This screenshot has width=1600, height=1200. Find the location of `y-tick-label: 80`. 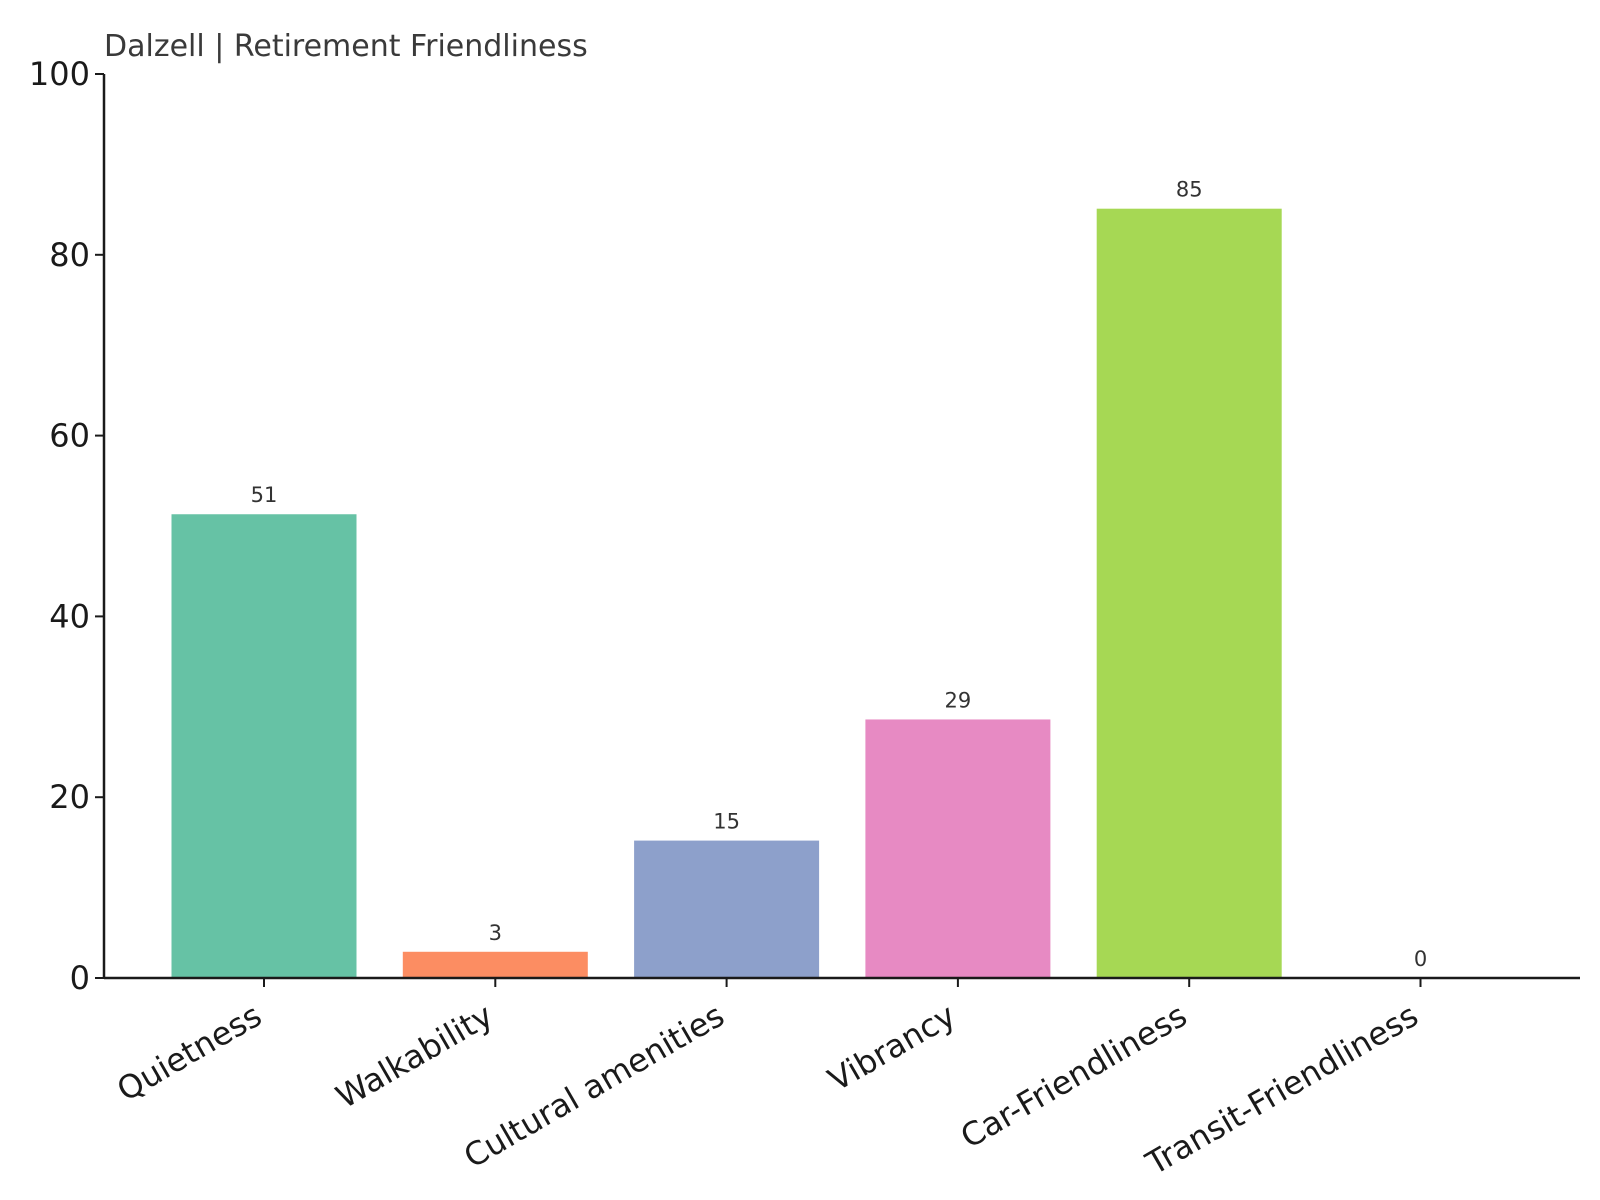

y-tick-label: 80 is located at coordinates (69, 255).